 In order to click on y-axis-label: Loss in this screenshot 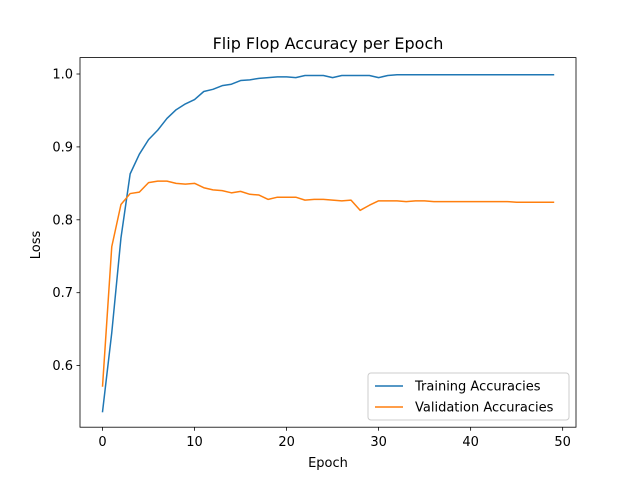, I will do `click(36, 245)`.